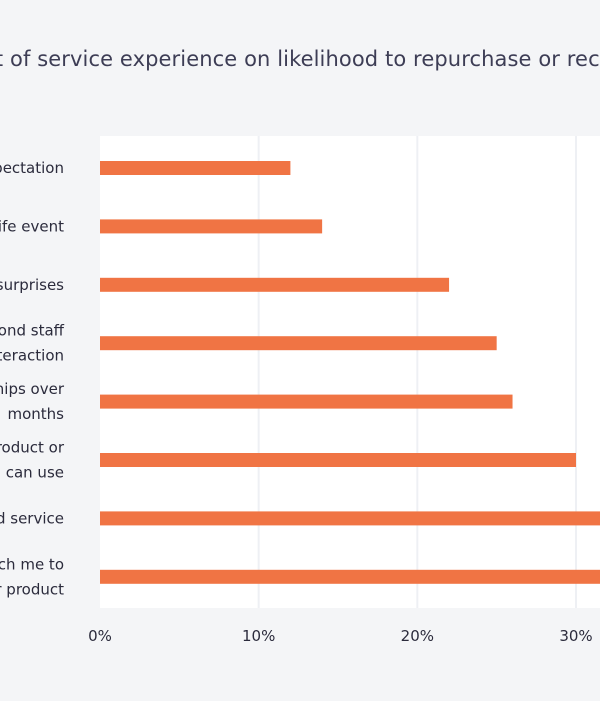  What do you see at coordinates (417, 636) in the screenshot?
I see `x-tick-label: 20%` at bounding box center [417, 636].